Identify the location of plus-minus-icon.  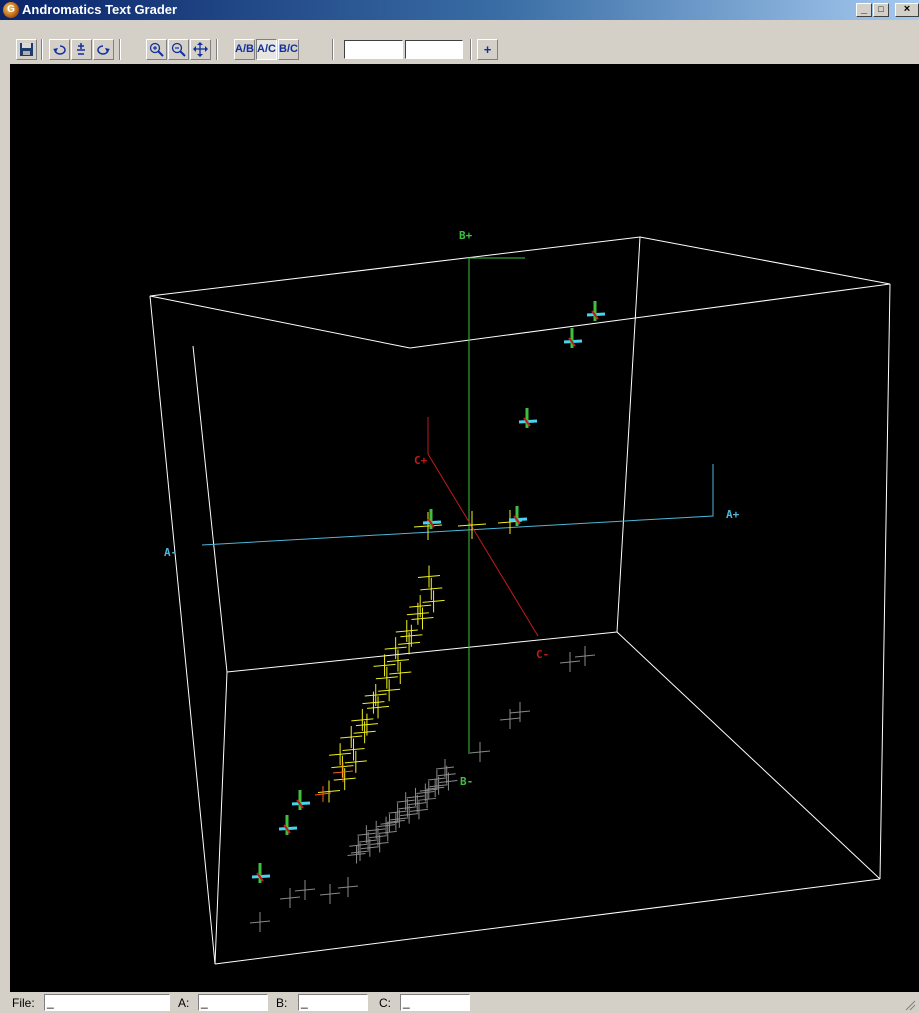
(81, 49).